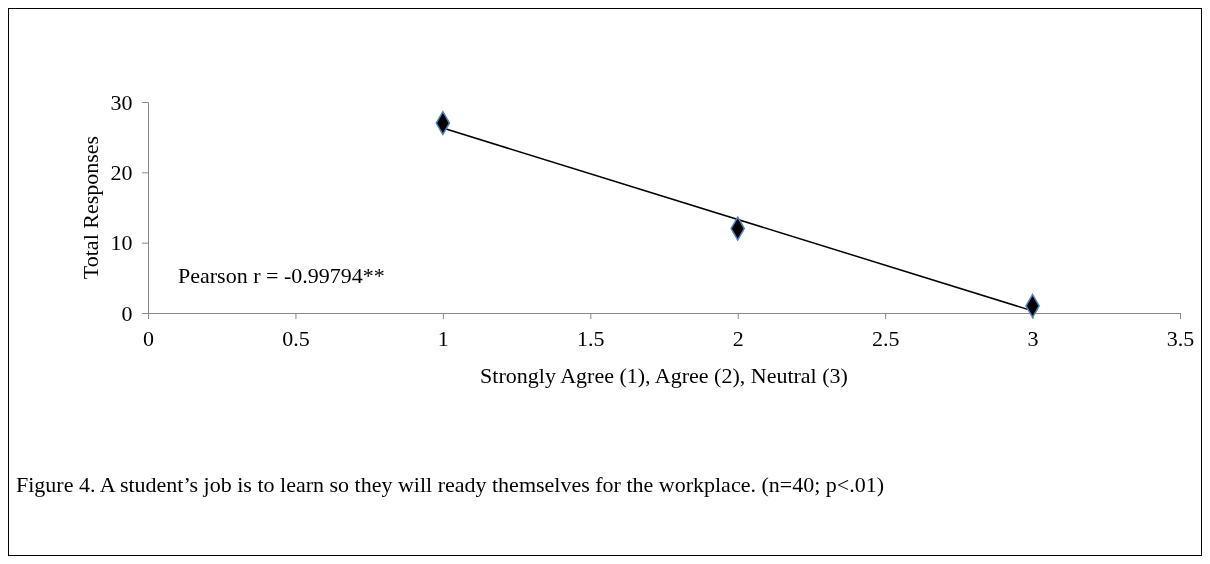  I want to click on y-tick-label: 0, so click(127, 313).